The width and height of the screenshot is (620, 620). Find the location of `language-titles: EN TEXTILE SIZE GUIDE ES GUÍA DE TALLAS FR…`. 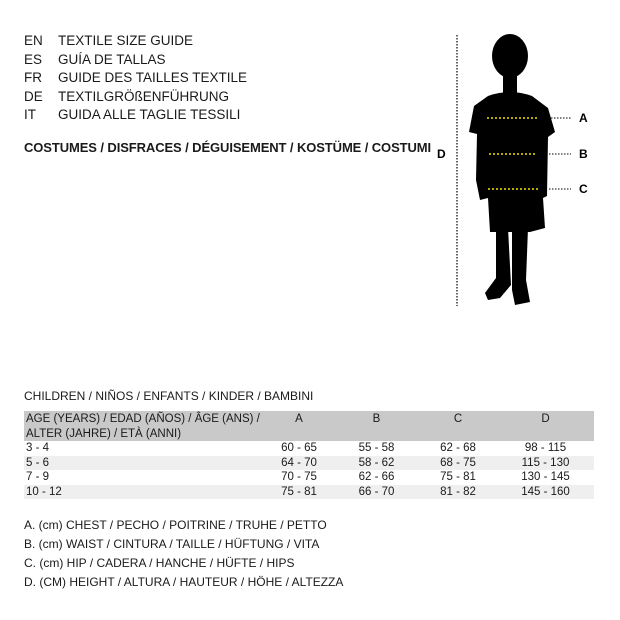

language-titles: EN TEXTILE SIZE GUIDE ES GUÍA DE TALLAS FR… is located at coordinates (135, 78).